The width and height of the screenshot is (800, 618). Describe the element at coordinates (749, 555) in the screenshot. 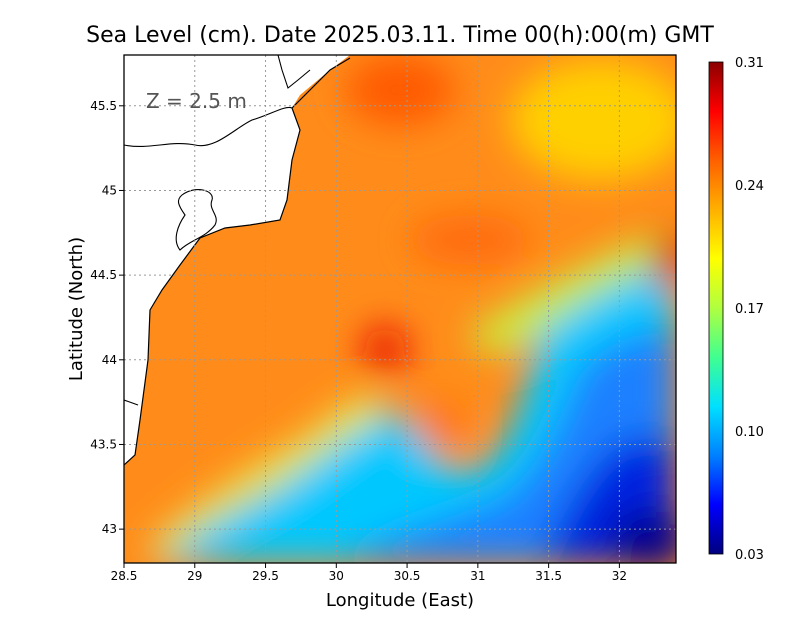

I see `colorbar-tick-label: 0.03` at that location.